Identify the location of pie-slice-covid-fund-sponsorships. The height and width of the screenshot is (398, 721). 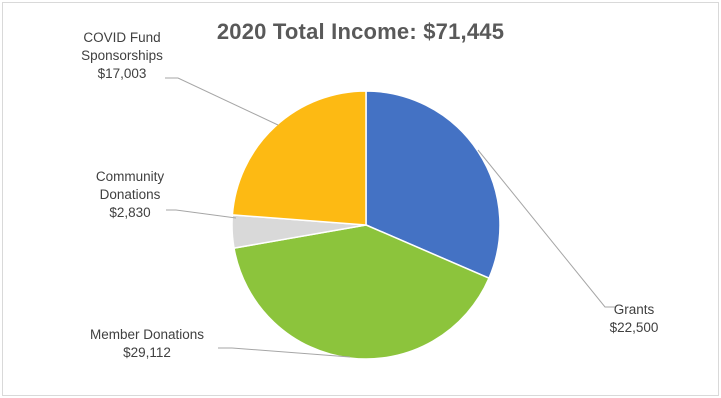
(299, 158).